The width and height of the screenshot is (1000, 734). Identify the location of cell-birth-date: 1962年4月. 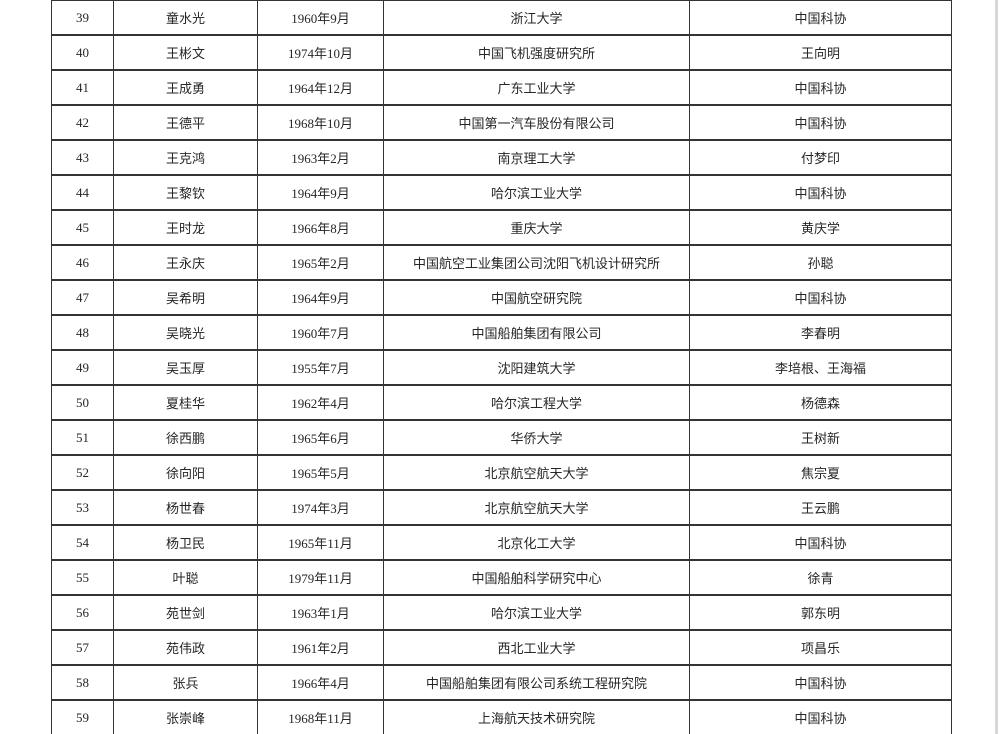
(320, 402).